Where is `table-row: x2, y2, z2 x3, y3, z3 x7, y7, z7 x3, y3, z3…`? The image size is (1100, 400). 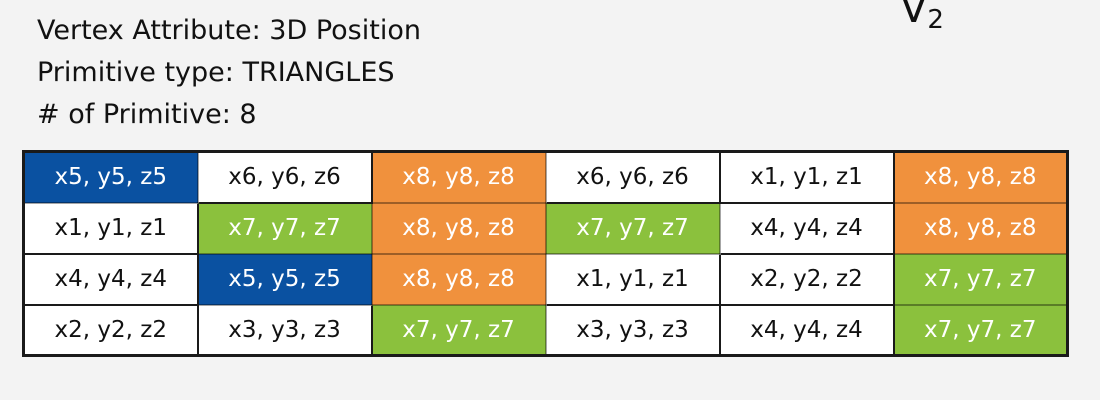 table-row: x2, y2, z2 x3, y3, z3 x7, y7, z7 x3, y3, z3… is located at coordinates (545, 330).